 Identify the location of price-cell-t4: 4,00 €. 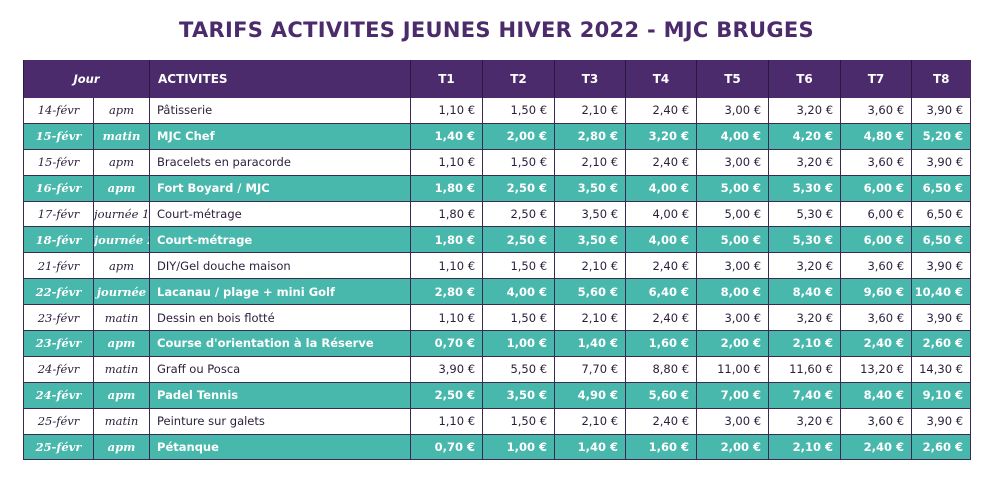
(661, 240).